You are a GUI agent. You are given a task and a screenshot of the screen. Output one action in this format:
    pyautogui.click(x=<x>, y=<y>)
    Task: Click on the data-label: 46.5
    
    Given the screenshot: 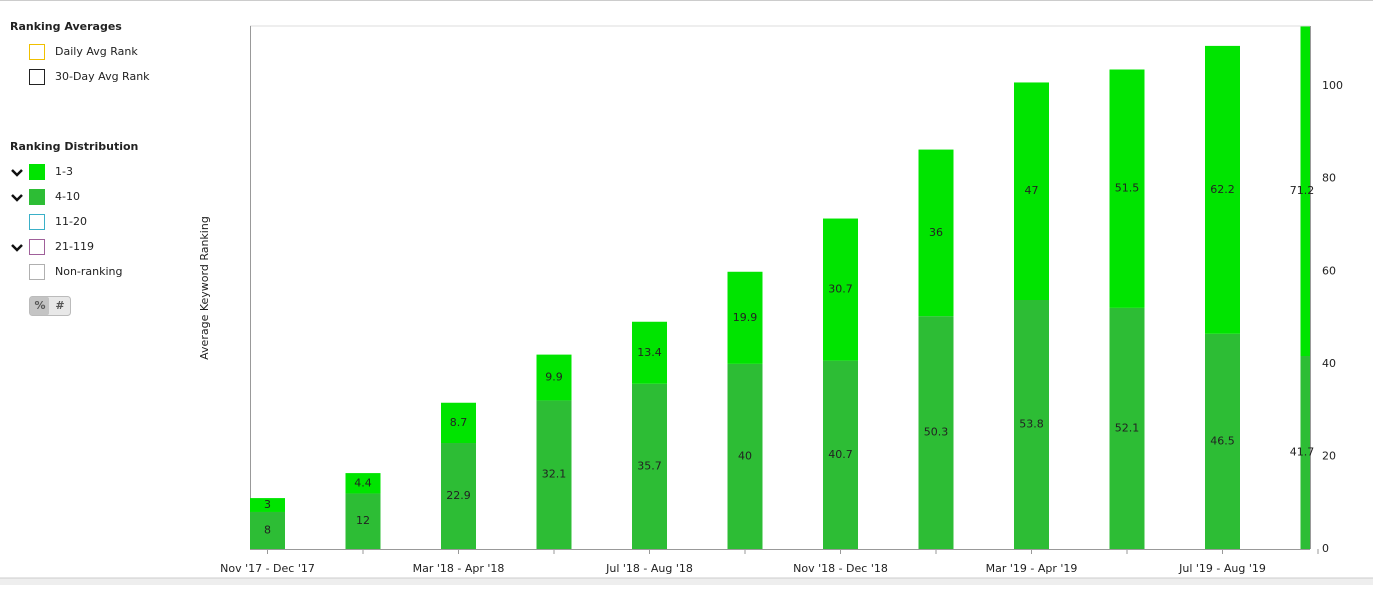 What is the action you would take?
    pyautogui.click(x=1222, y=440)
    